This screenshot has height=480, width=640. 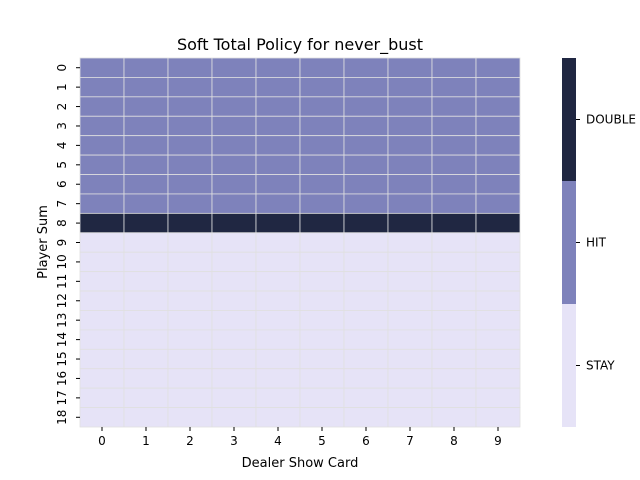 I want to click on y-tick-label: 8, so click(x=62, y=223).